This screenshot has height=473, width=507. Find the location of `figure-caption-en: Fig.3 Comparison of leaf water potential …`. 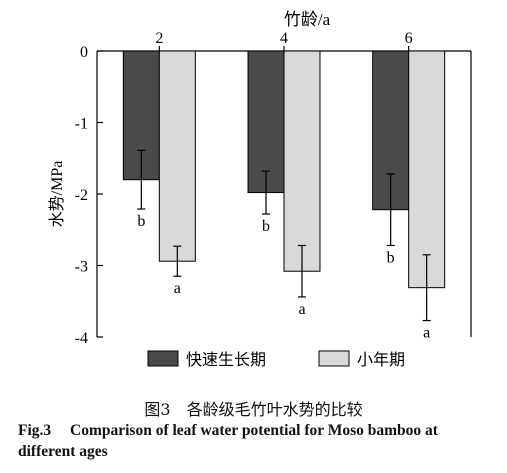

figure-caption-en: Fig.3 Comparison of leaf water potential … is located at coordinates (258, 441).